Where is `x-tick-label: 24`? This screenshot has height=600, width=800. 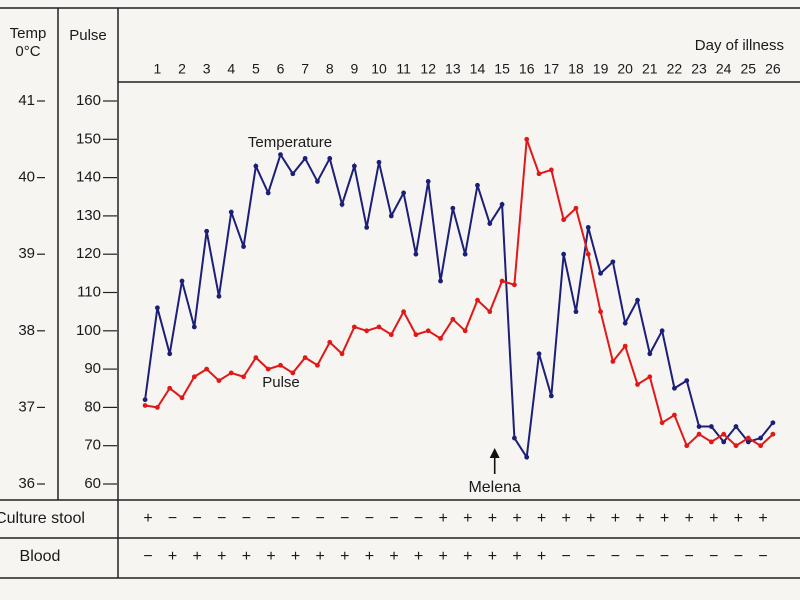
x-tick-label: 24 is located at coordinates (724, 69).